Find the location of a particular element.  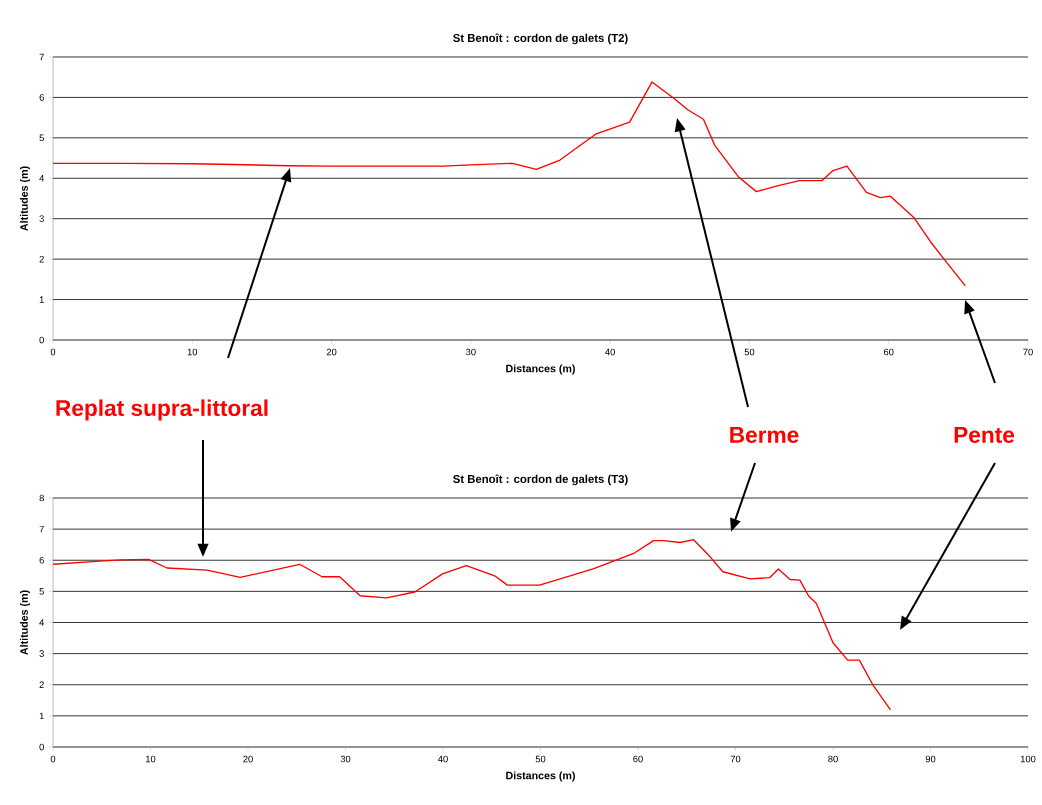

text: Replat supra-littoral is located at coordinates (162, 410).